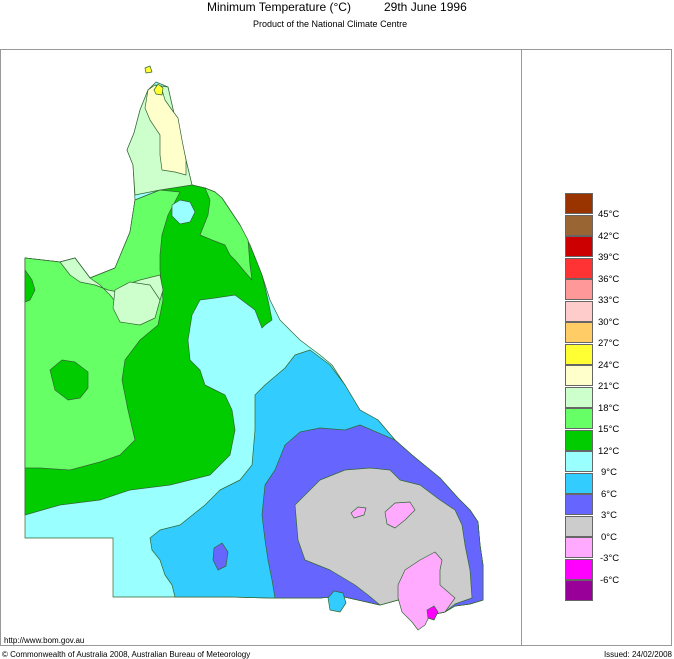  I want to click on legend-label: 21°C, so click(609, 386).